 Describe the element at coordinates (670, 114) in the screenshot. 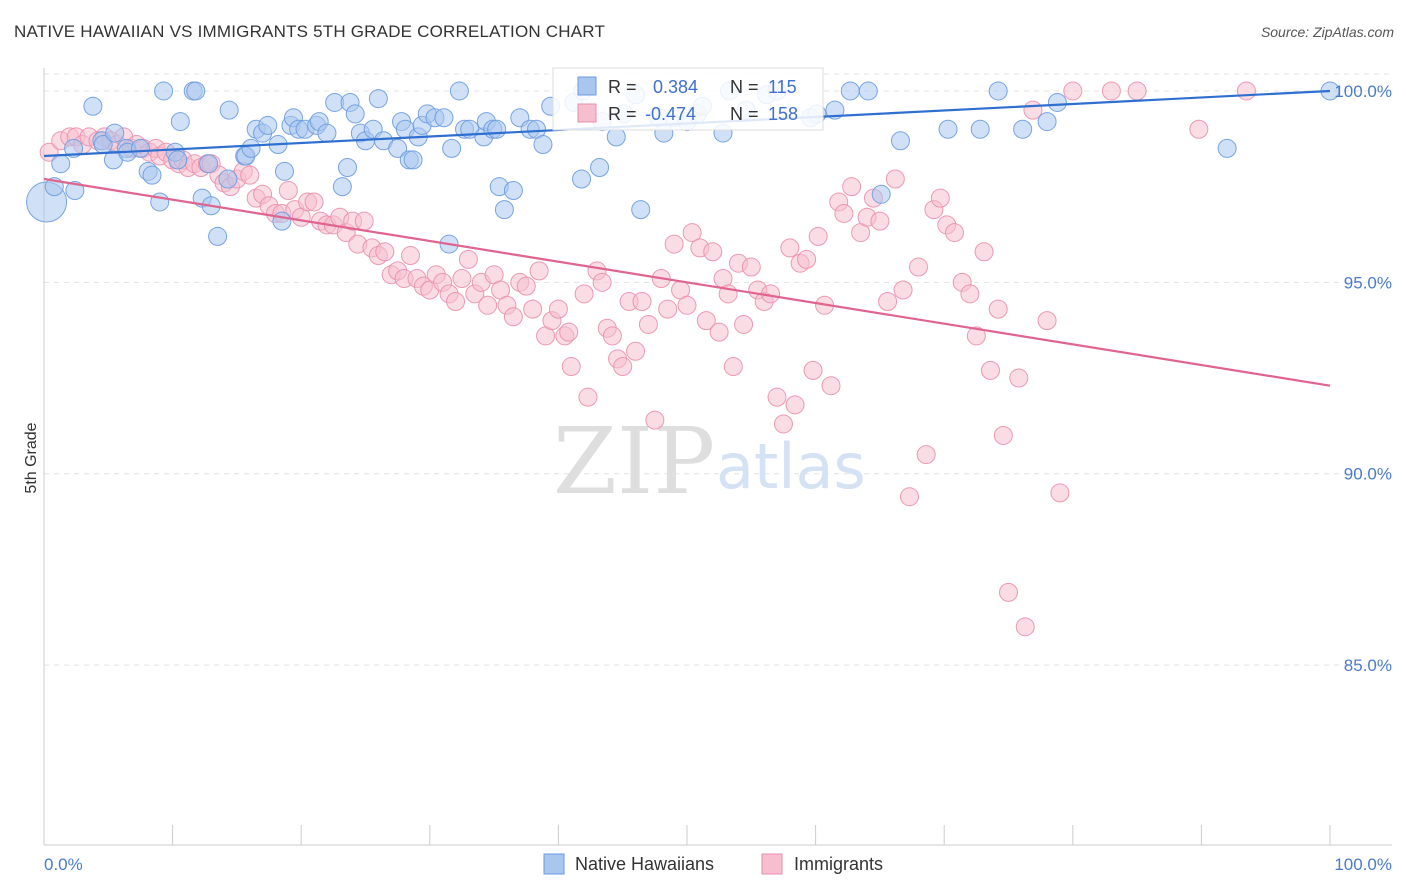

I see `stats-r-value-2: -0.474` at that location.